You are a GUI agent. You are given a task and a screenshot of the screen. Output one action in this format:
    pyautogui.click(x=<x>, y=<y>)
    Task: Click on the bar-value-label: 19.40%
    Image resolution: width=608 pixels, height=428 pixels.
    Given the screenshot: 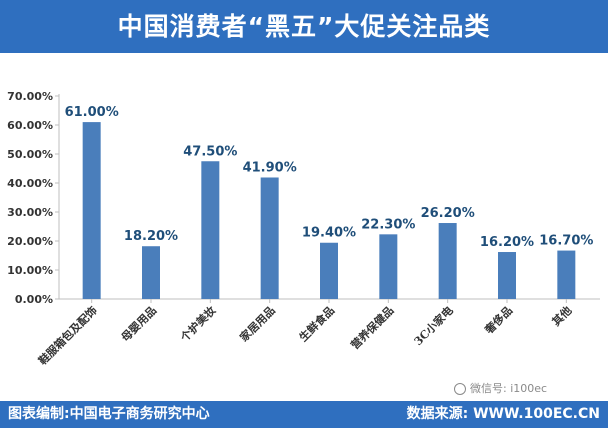 What is the action you would take?
    pyautogui.click(x=329, y=233)
    